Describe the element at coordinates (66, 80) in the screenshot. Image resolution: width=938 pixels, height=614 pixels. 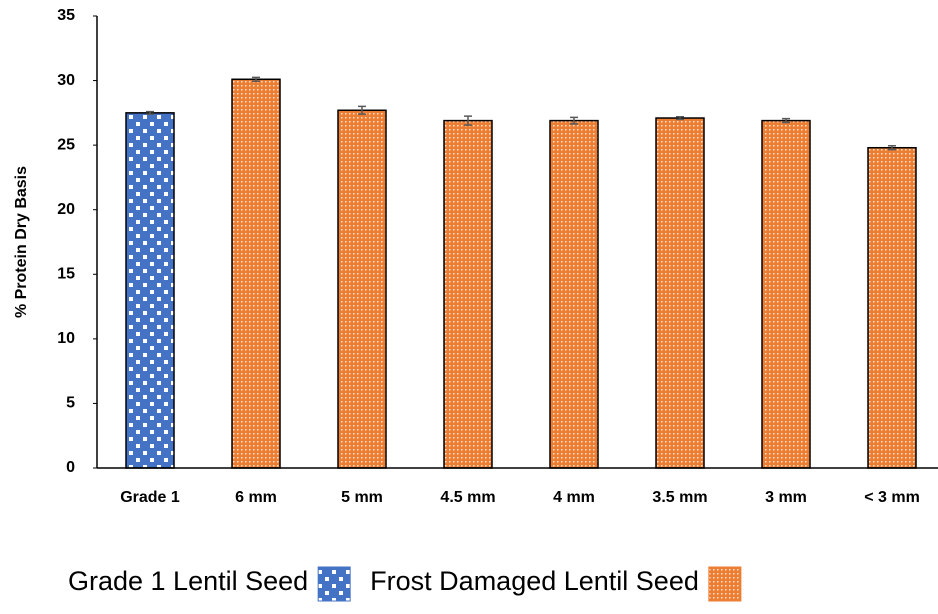
I see `y-tick-label: 30` at that location.